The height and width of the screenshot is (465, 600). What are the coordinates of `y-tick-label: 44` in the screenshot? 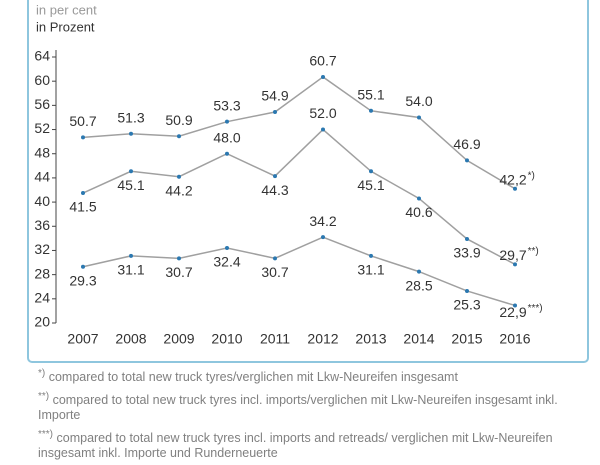 It's located at (42, 177).